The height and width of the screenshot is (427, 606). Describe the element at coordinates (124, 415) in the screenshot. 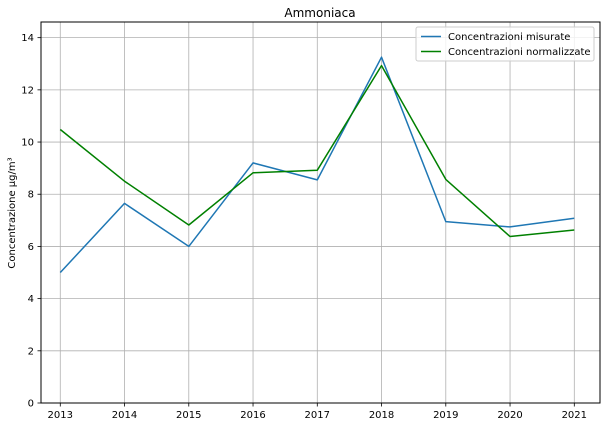

I see `x-tick-label: 2014` at that location.